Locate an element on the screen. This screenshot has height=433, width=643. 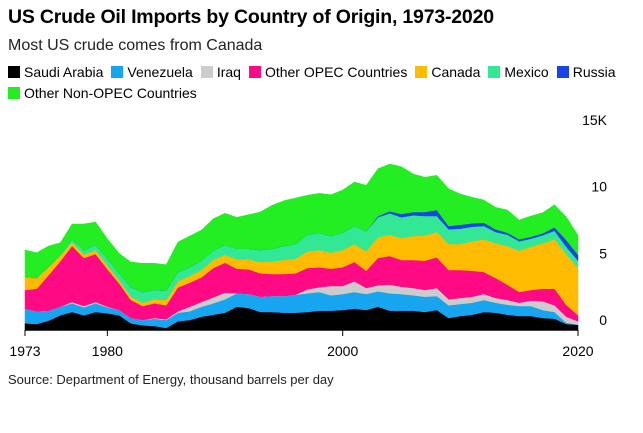
legend-label: Russia is located at coordinates (594, 72).